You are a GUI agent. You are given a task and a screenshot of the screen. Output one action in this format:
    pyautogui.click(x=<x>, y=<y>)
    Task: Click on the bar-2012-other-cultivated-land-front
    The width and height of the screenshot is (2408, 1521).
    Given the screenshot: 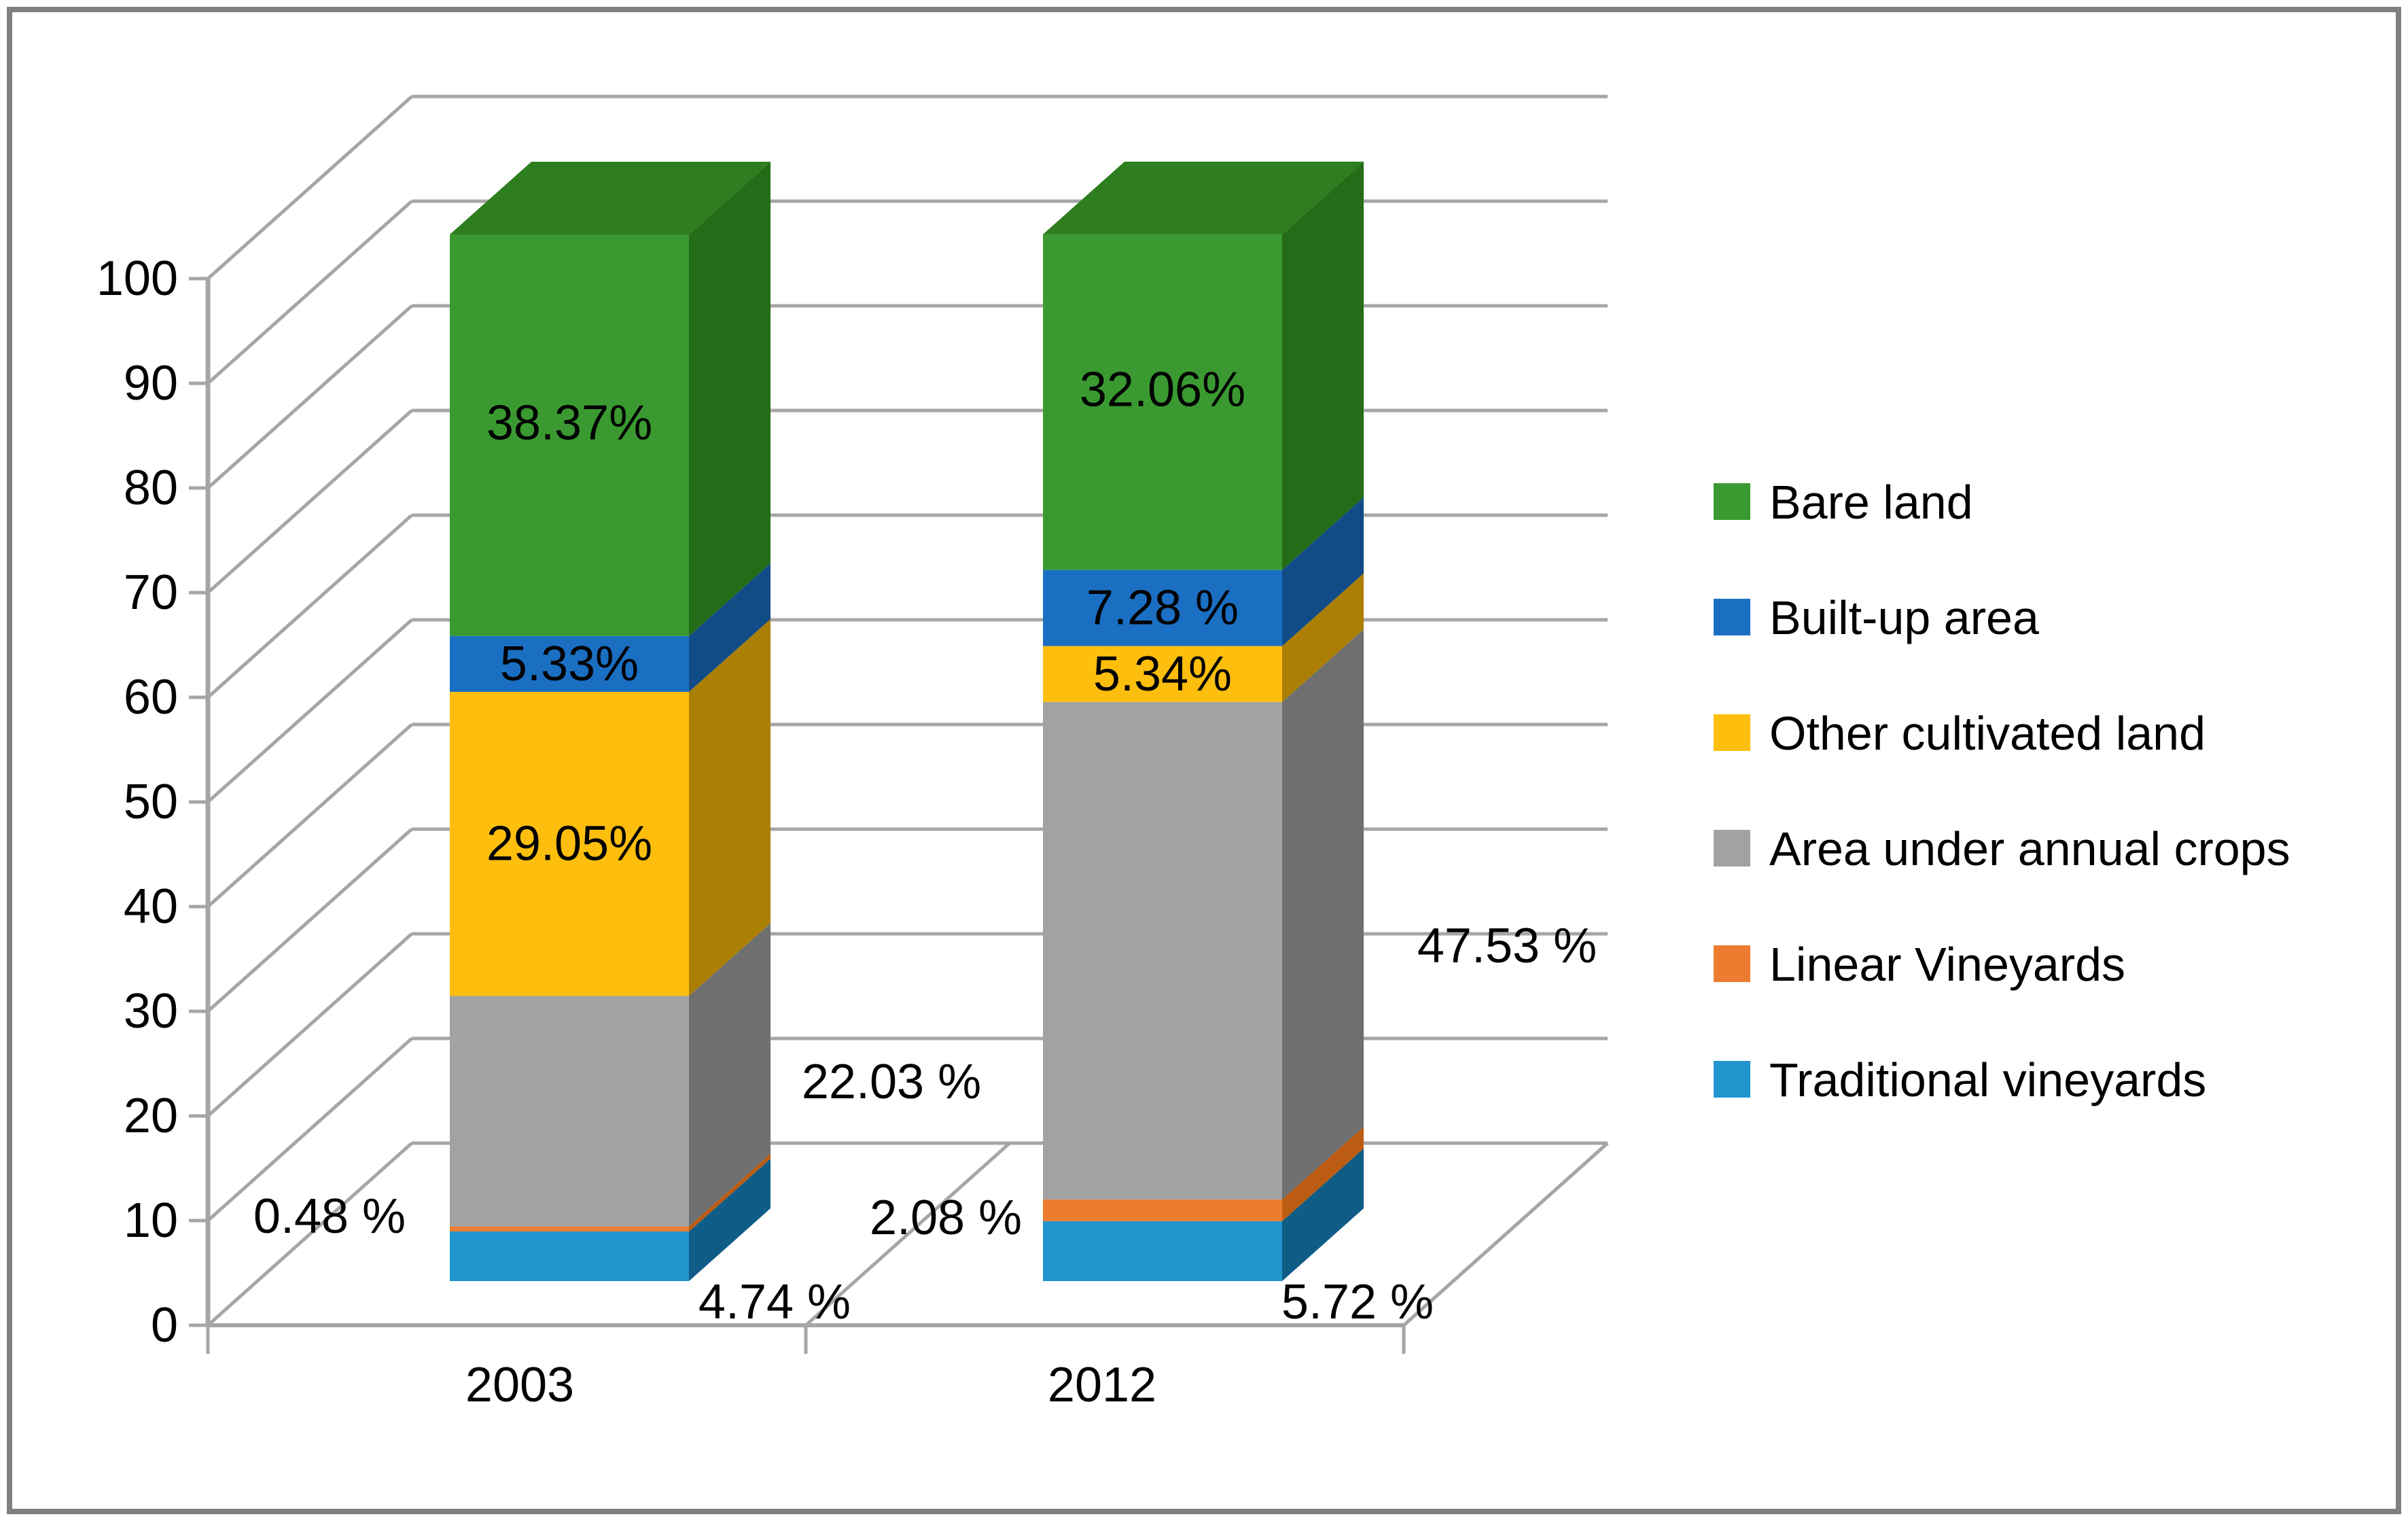 What is the action you would take?
    pyautogui.click(x=1162, y=674)
    